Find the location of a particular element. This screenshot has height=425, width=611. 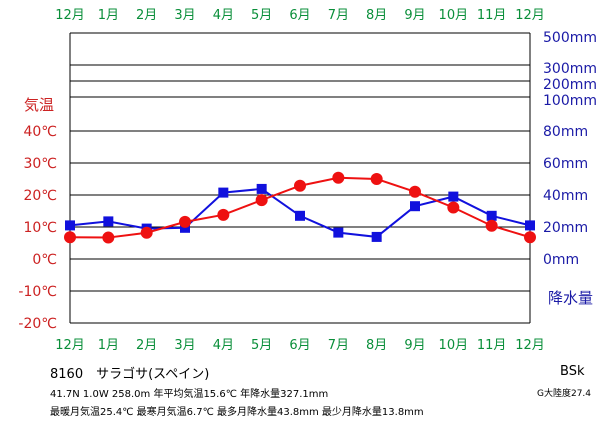

month-label-top: 4月 is located at coordinates (223, 15).